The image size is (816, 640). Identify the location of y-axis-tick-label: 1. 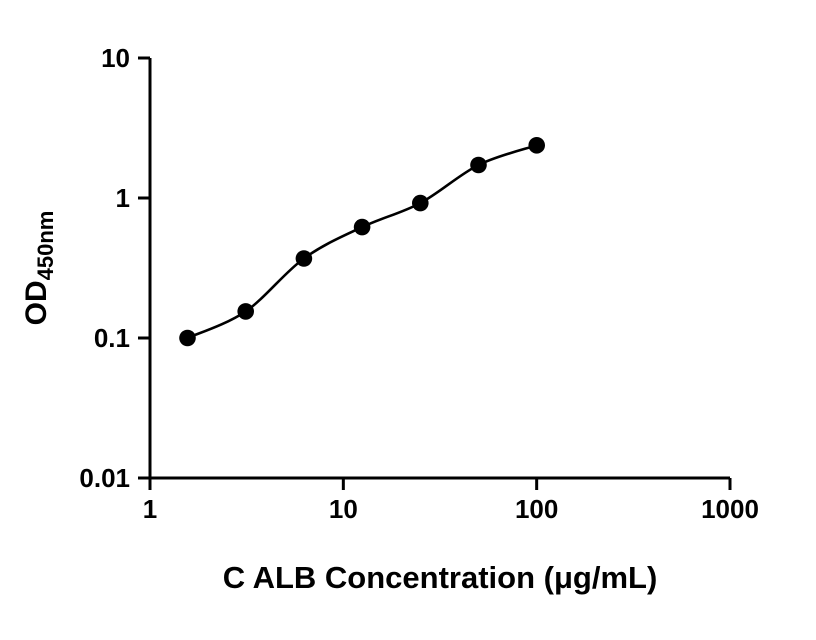
(123, 198).